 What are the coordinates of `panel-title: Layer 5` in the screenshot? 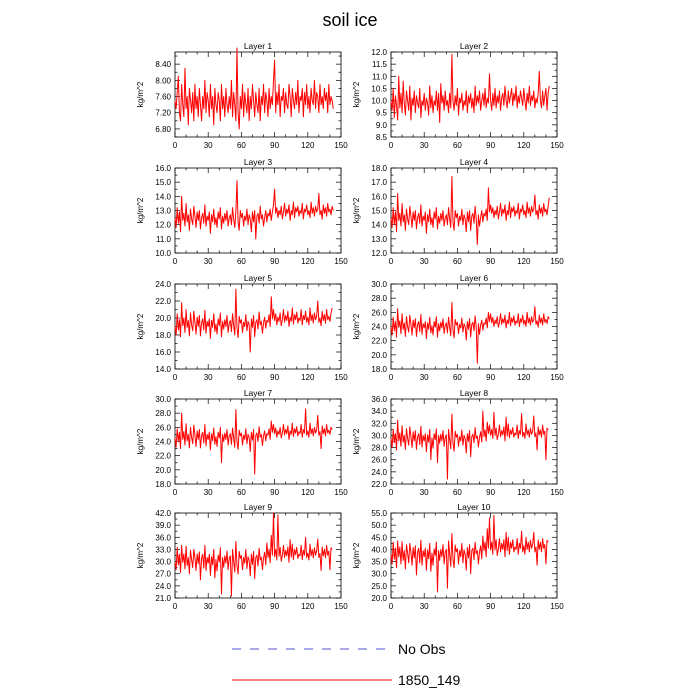 It's located at (258, 278).